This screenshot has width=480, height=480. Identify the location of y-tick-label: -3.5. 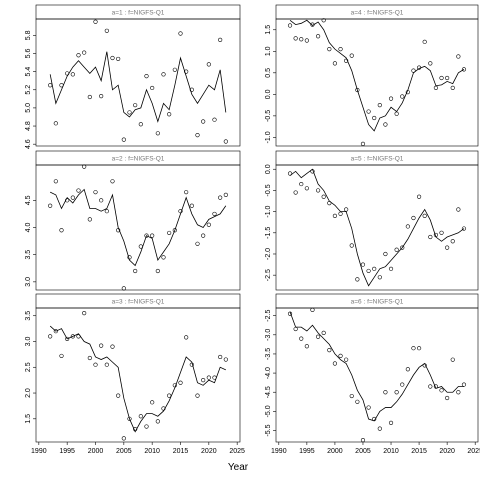
(268, 354).